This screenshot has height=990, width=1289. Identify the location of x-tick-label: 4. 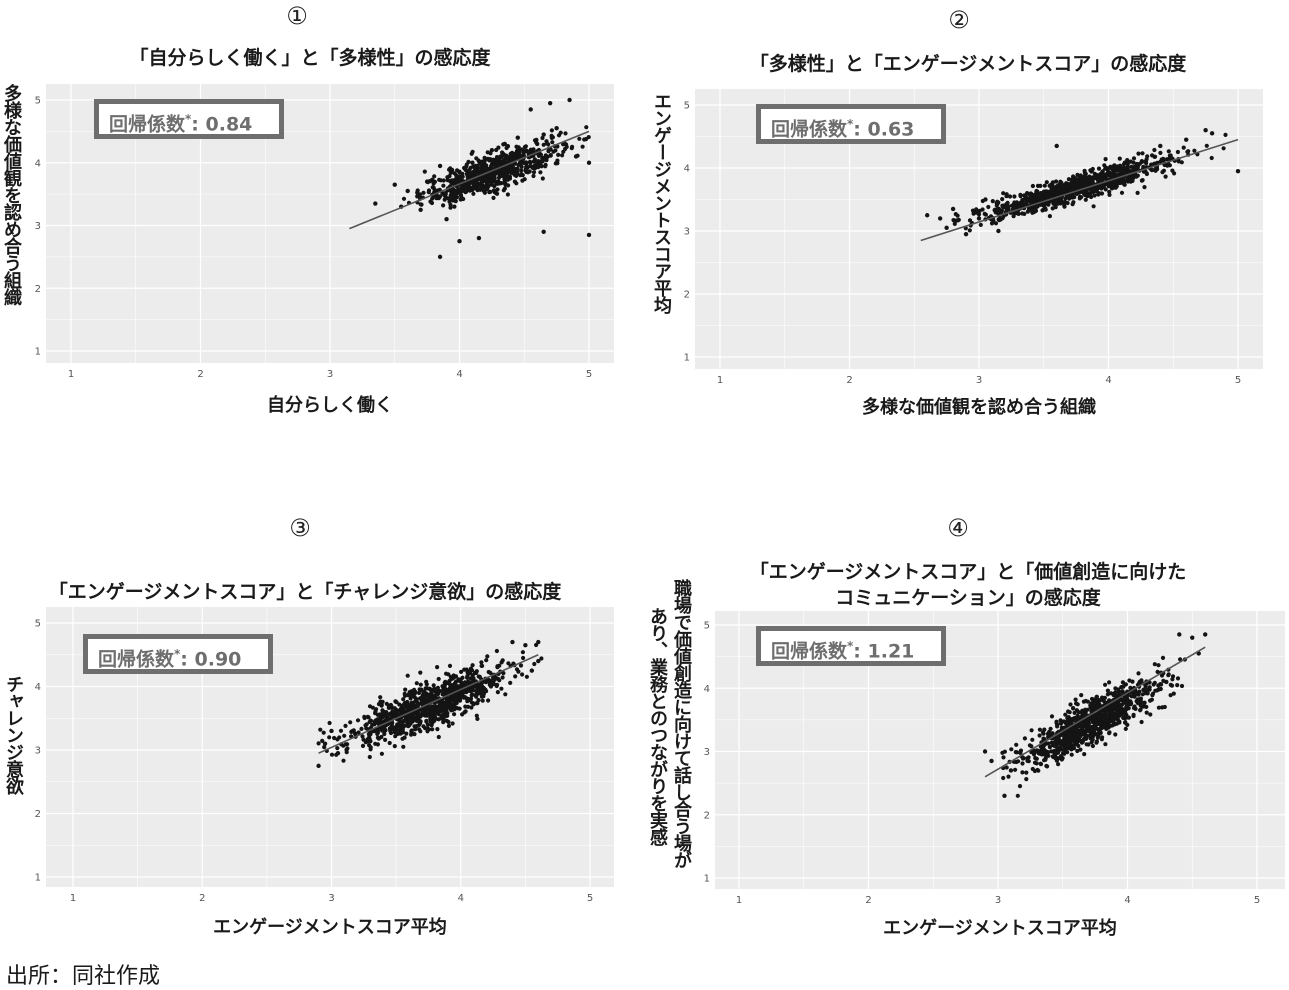
(459, 374).